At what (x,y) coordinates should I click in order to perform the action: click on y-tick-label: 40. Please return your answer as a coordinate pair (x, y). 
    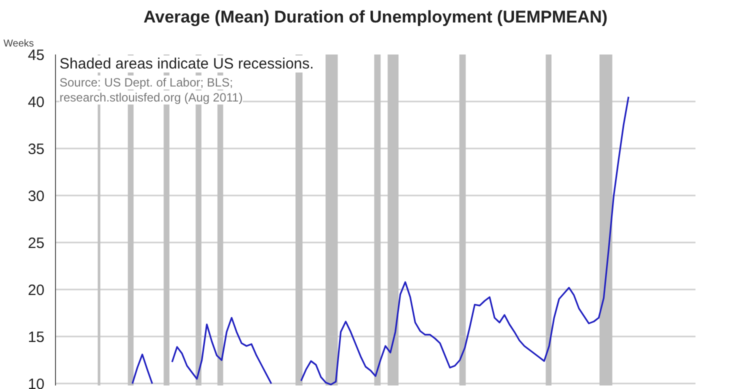
    Looking at the image, I should click on (36, 103).